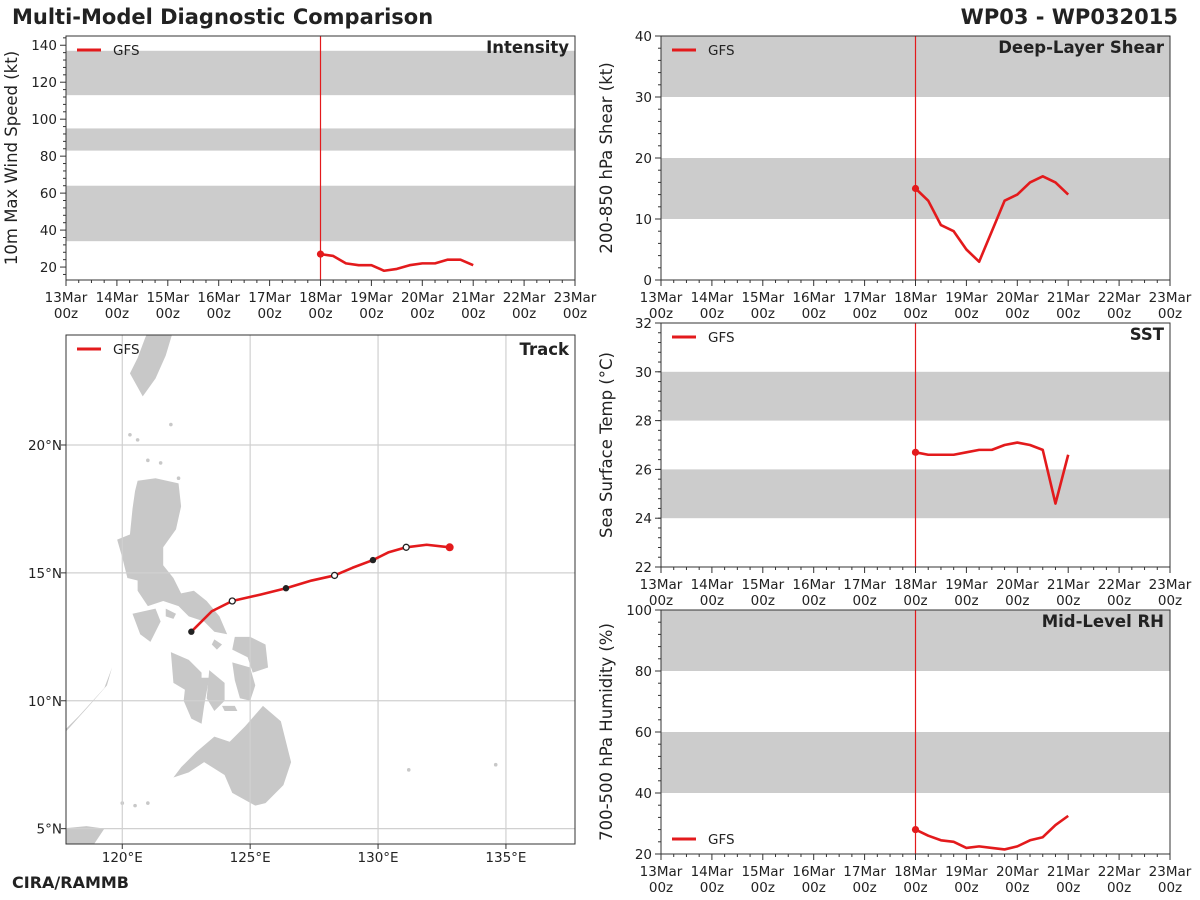  Describe the element at coordinates (70, 882) in the screenshot. I see `credit-label: CIRA/RAMMB` at that location.